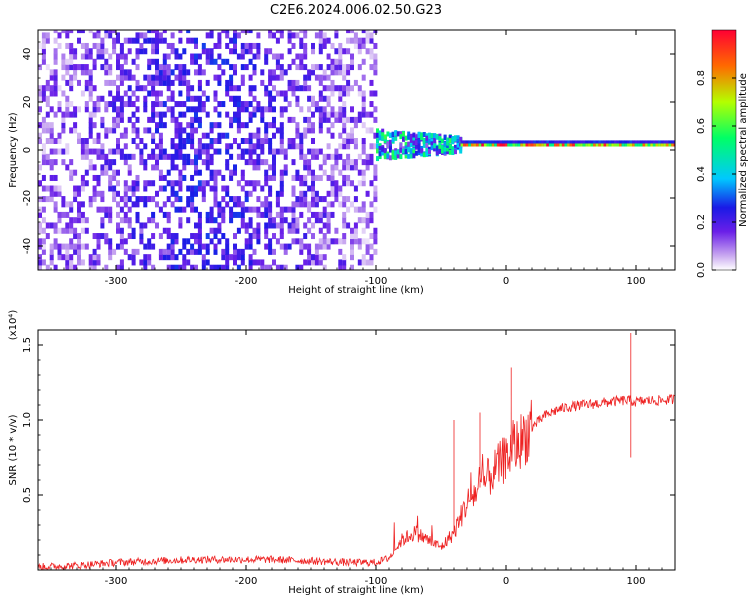 The height and width of the screenshot is (600, 750). Describe the element at coordinates (701, 174) in the screenshot. I see `colorbar-tick-label: 0.4` at that location.